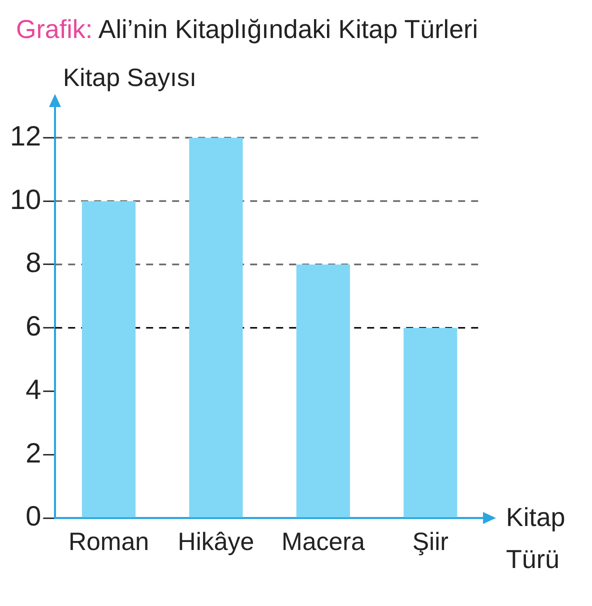  I want to click on y-tick-label: 10, so click(26, 199).